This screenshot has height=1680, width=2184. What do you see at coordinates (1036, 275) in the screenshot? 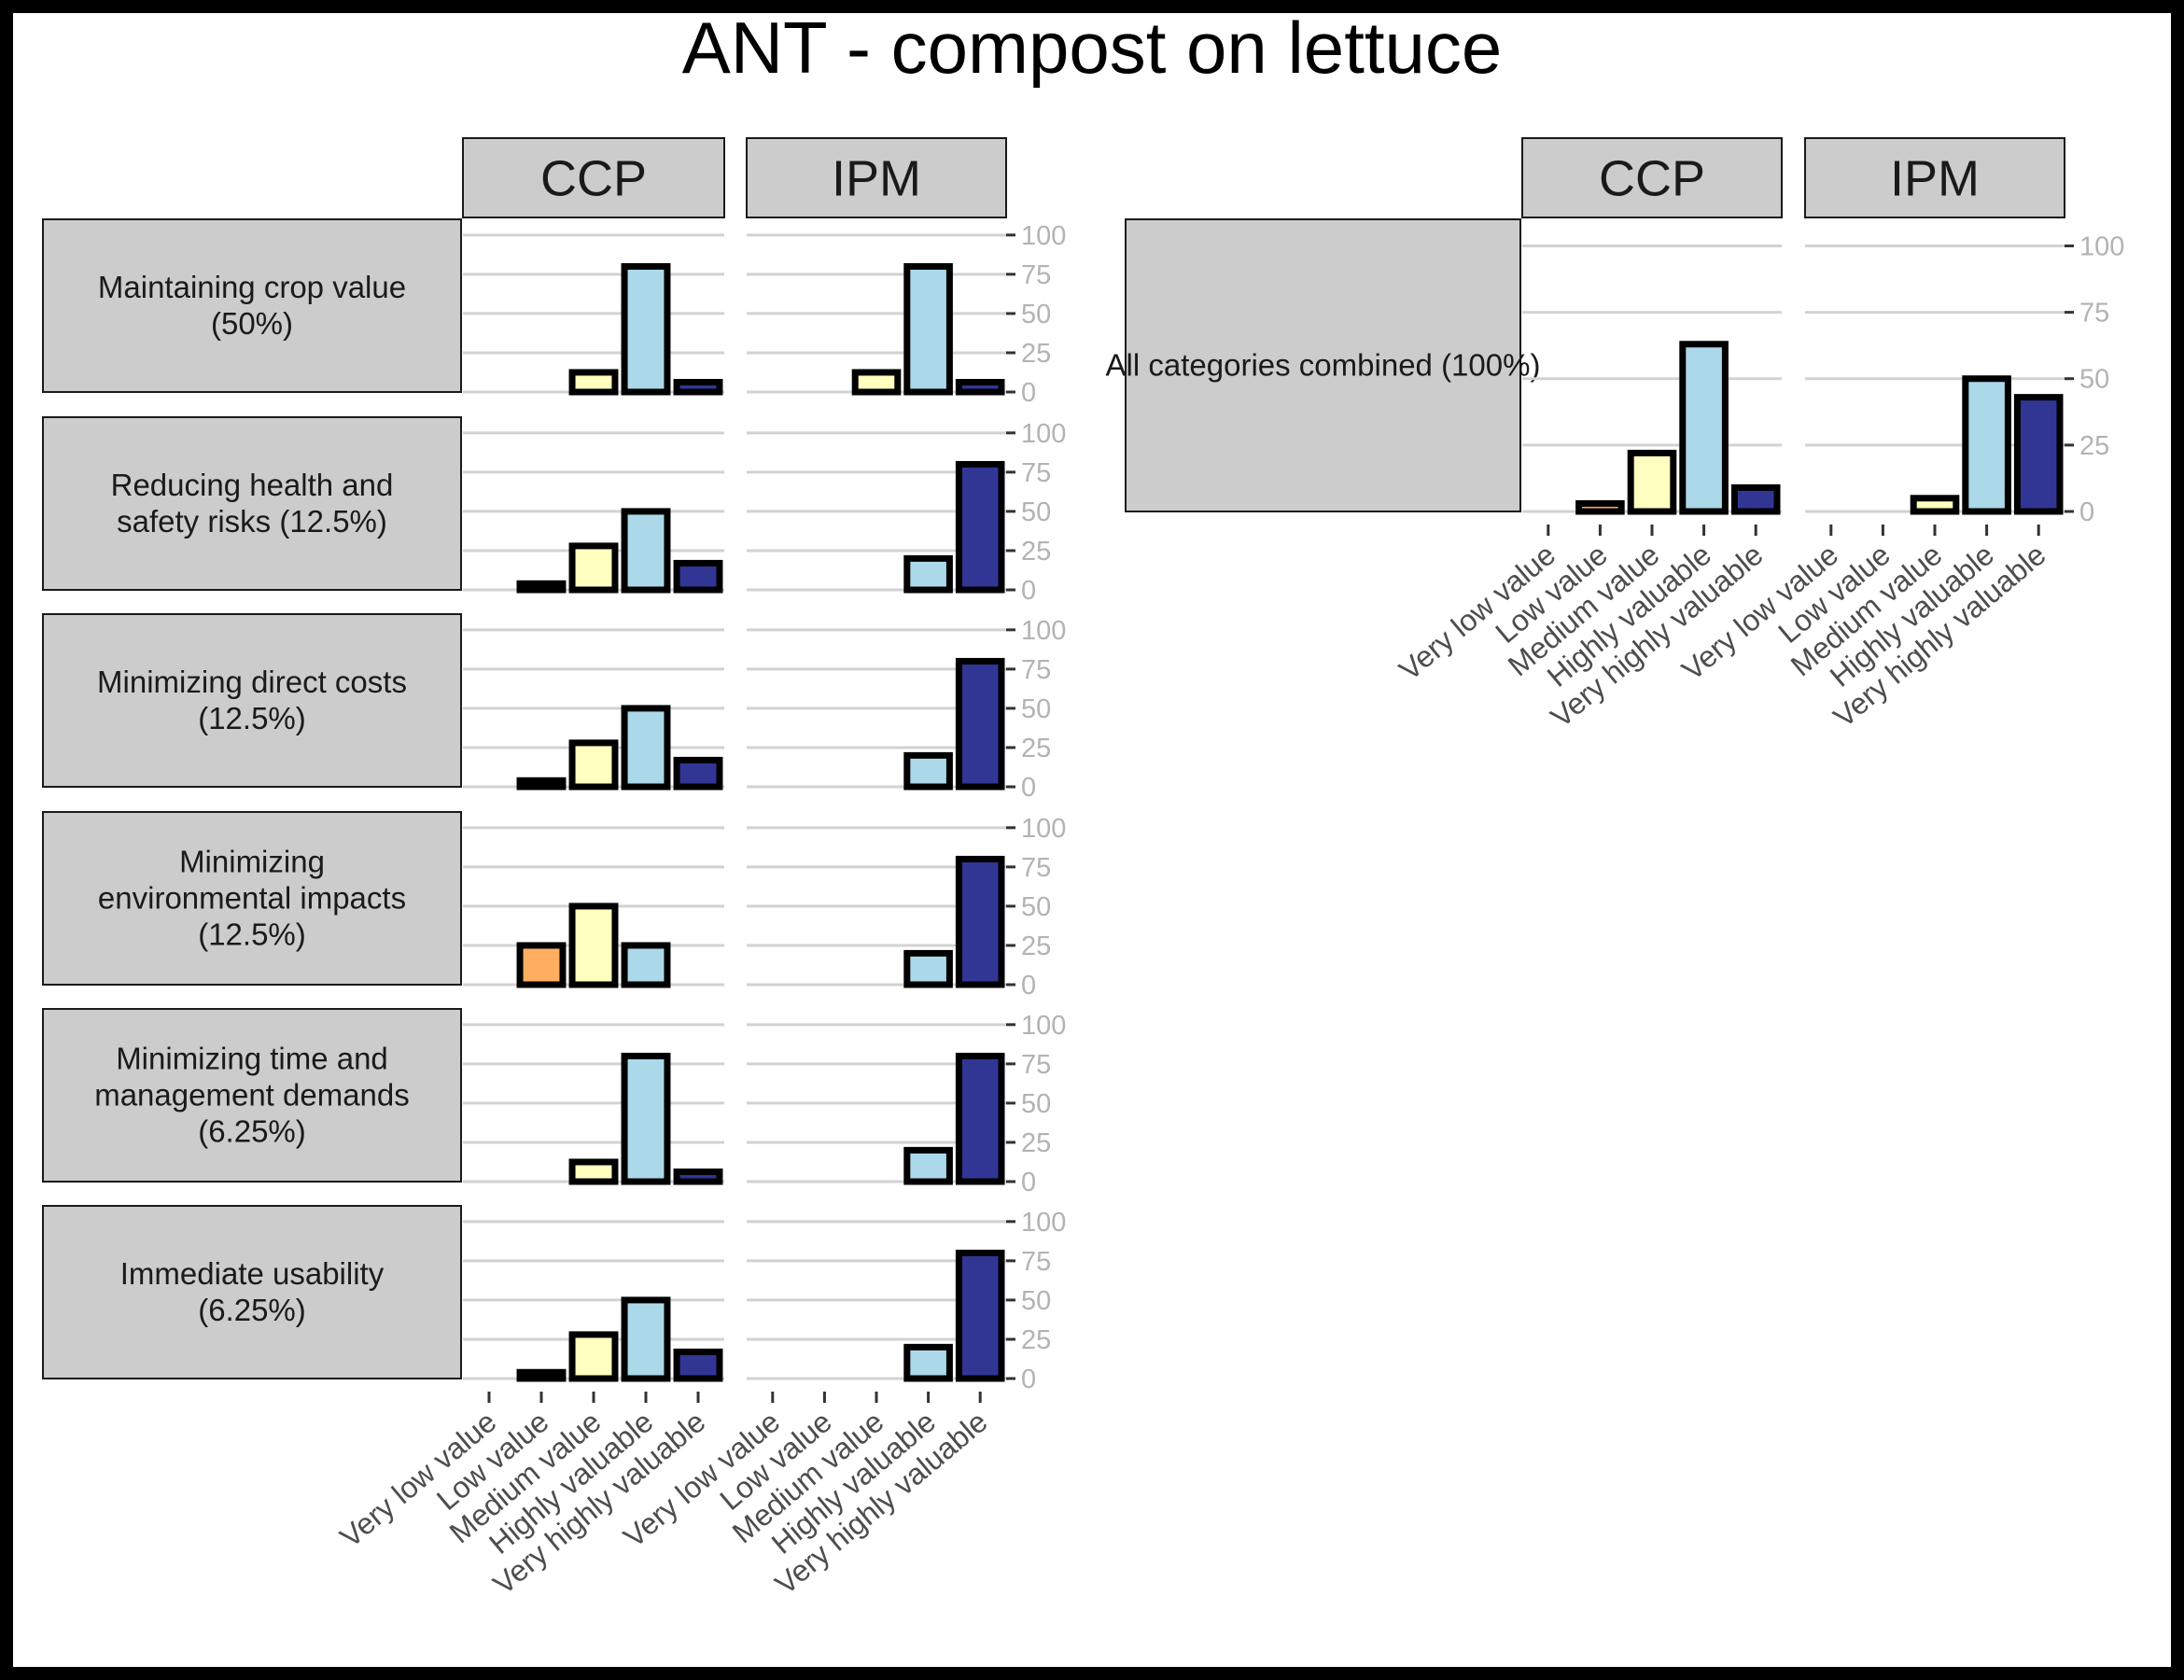
I see `left-row-0-y-tick-label: 75` at bounding box center [1036, 275].